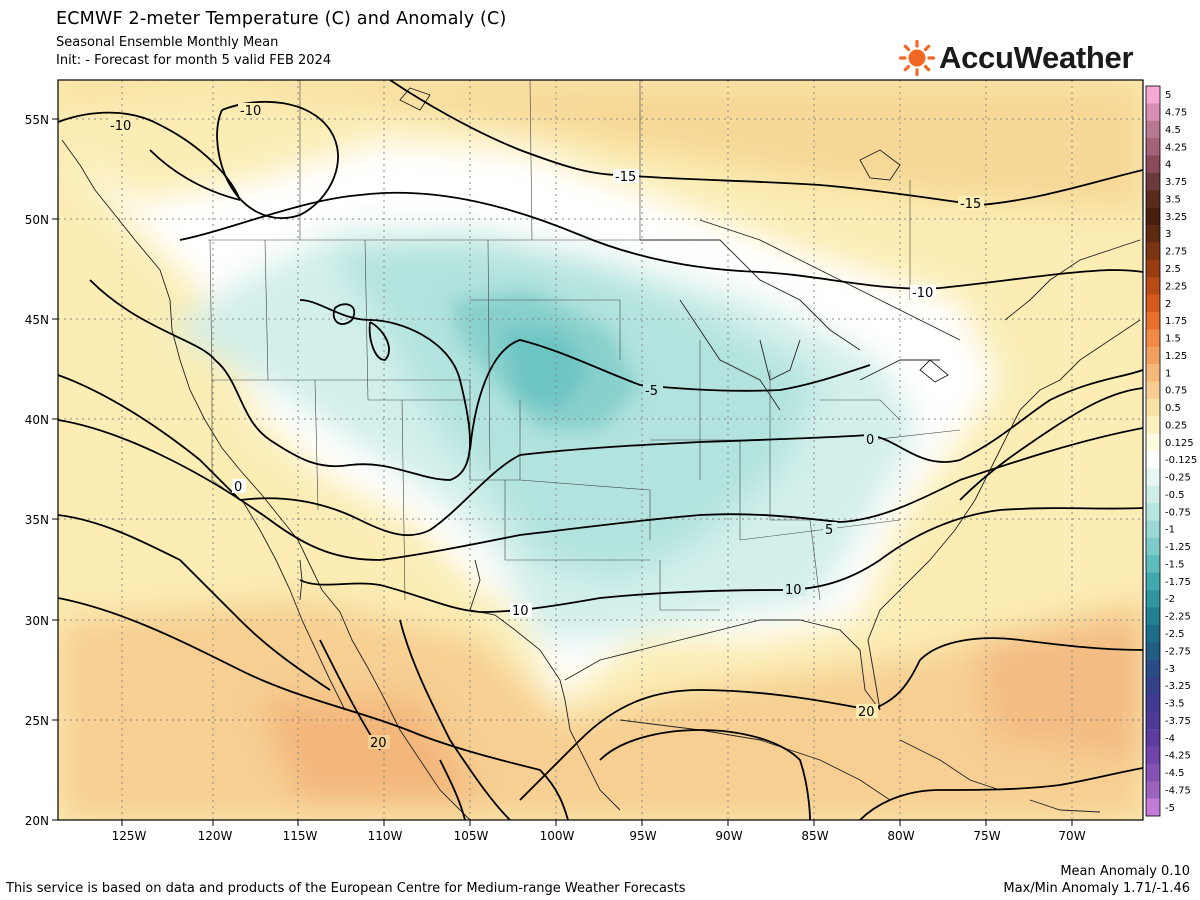 This screenshot has width=1200, height=900. I want to click on lon-label: 125W, so click(129, 836).